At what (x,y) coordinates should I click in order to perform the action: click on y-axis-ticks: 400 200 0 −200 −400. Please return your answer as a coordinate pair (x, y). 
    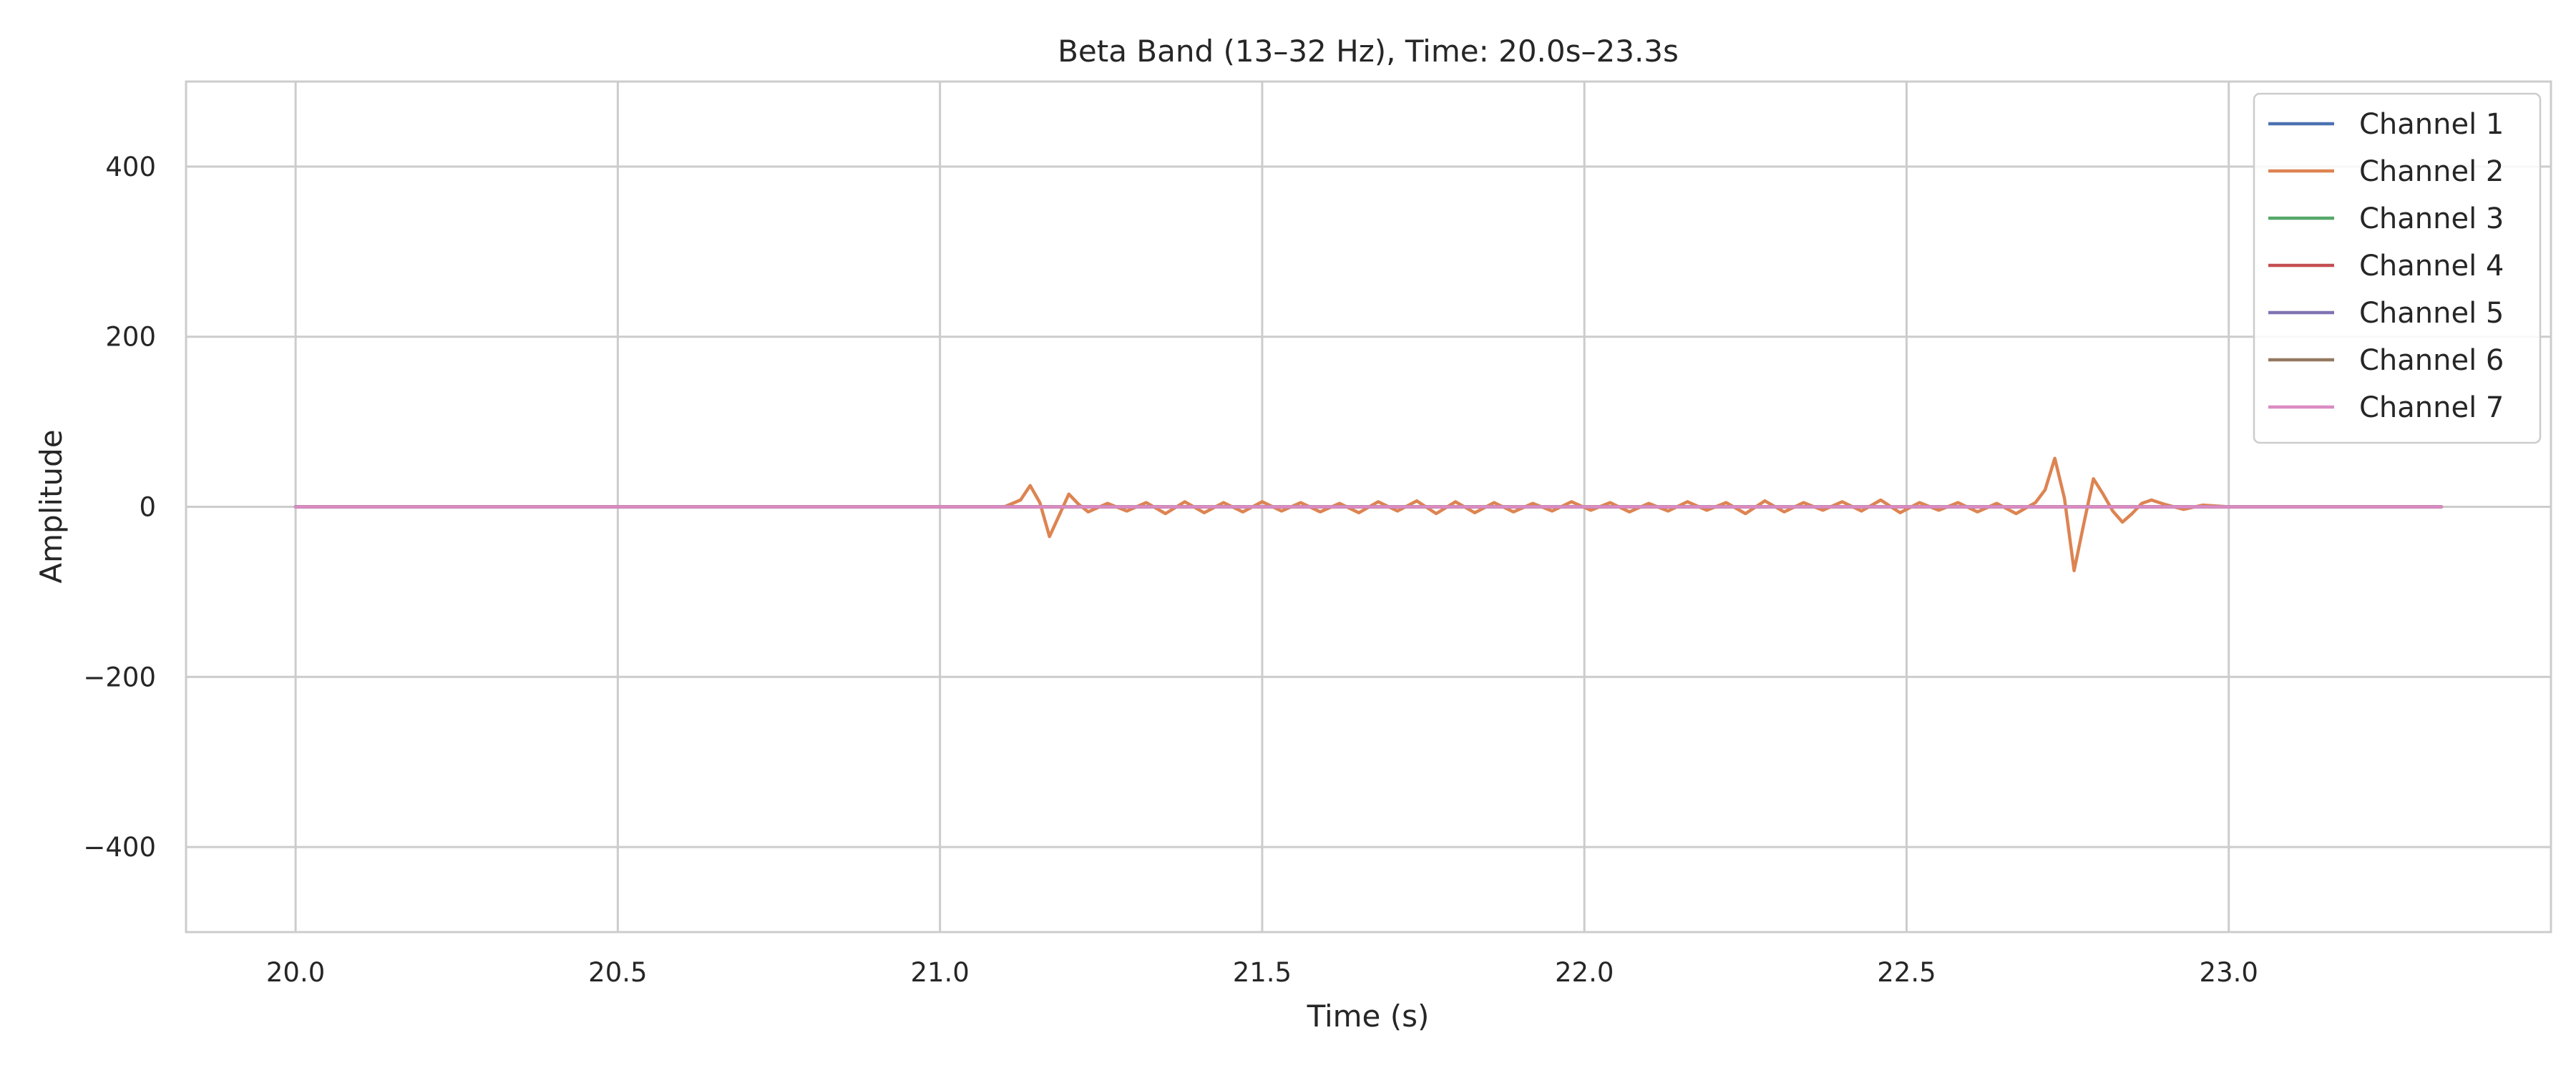
    Looking at the image, I should click on (119, 508).